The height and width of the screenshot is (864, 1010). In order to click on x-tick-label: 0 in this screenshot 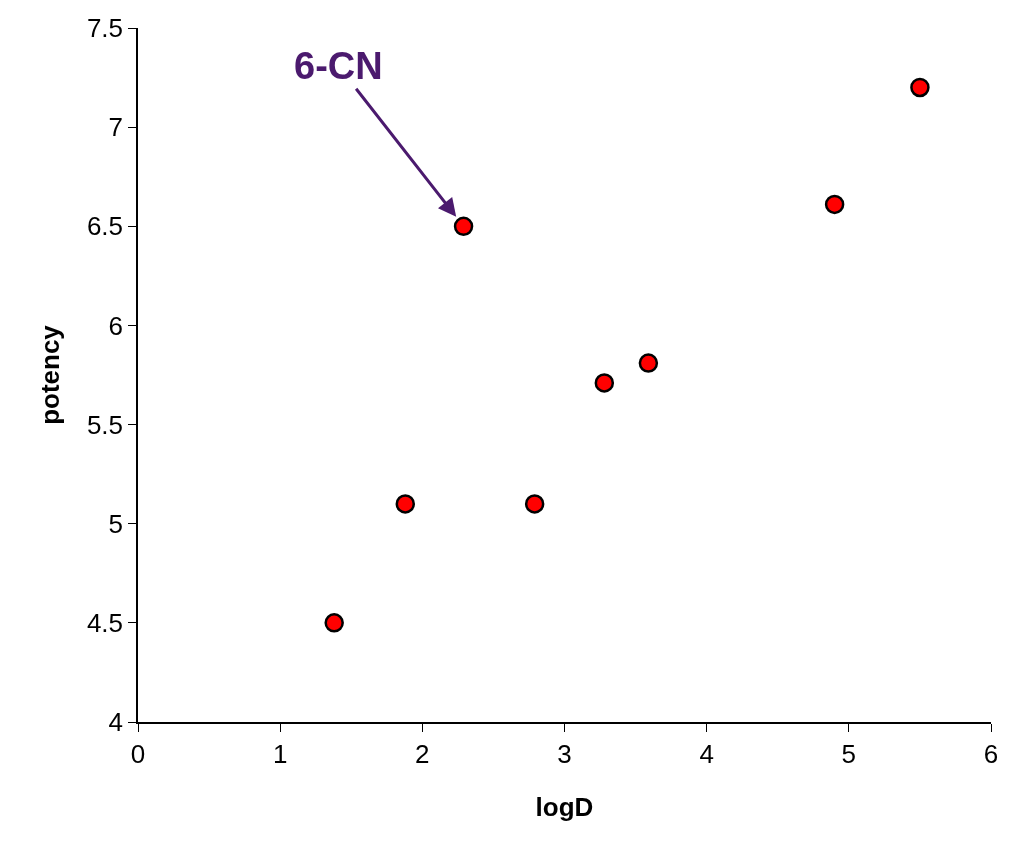, I will do `click(138, 753)`.